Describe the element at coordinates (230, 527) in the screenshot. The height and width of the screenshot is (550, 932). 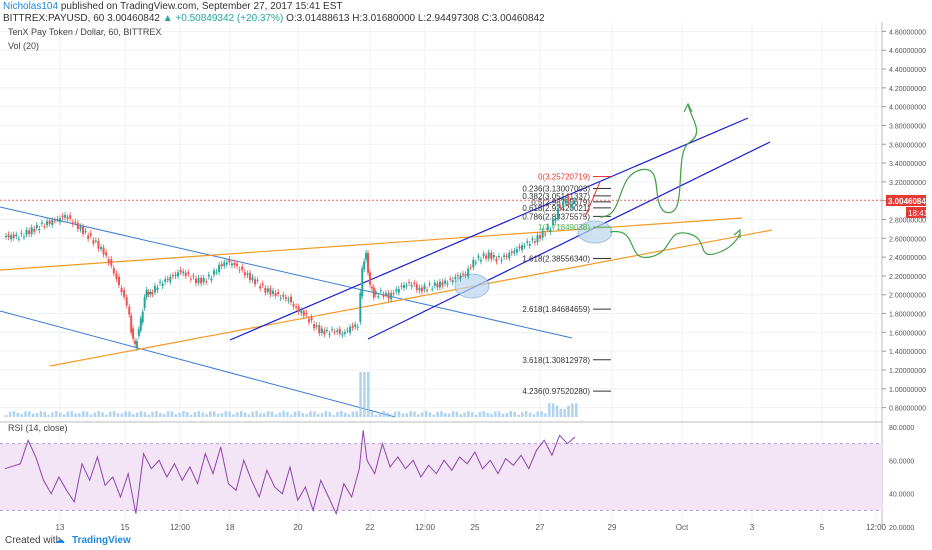
I see `x-tick-label: 18` at that location.